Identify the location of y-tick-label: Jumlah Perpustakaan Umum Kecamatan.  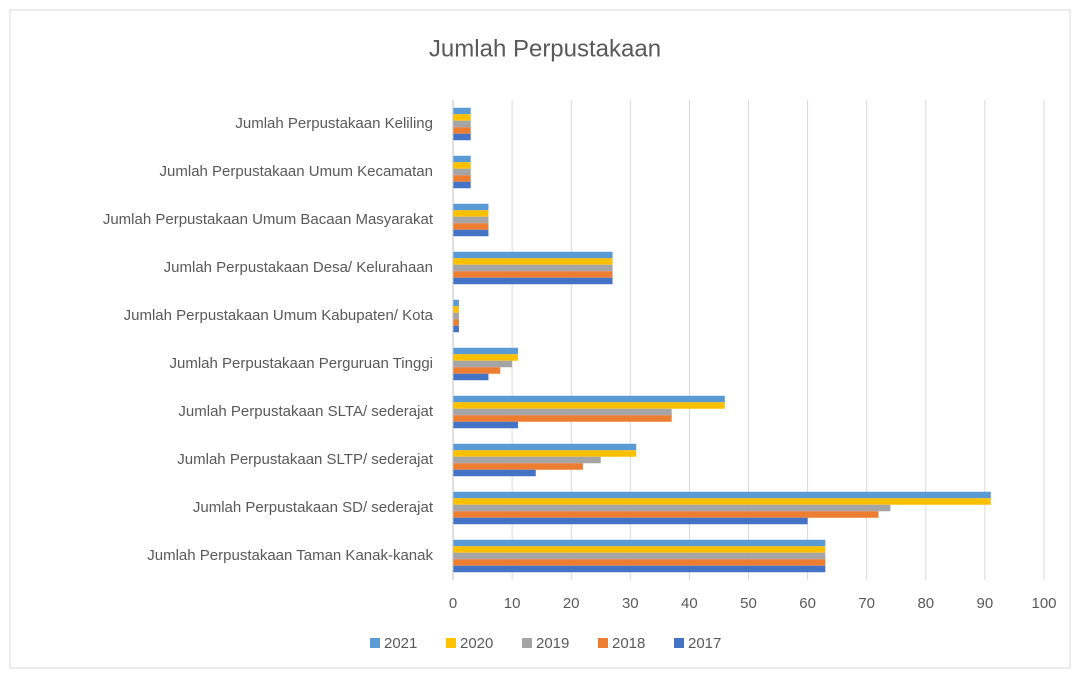
(296, 171).